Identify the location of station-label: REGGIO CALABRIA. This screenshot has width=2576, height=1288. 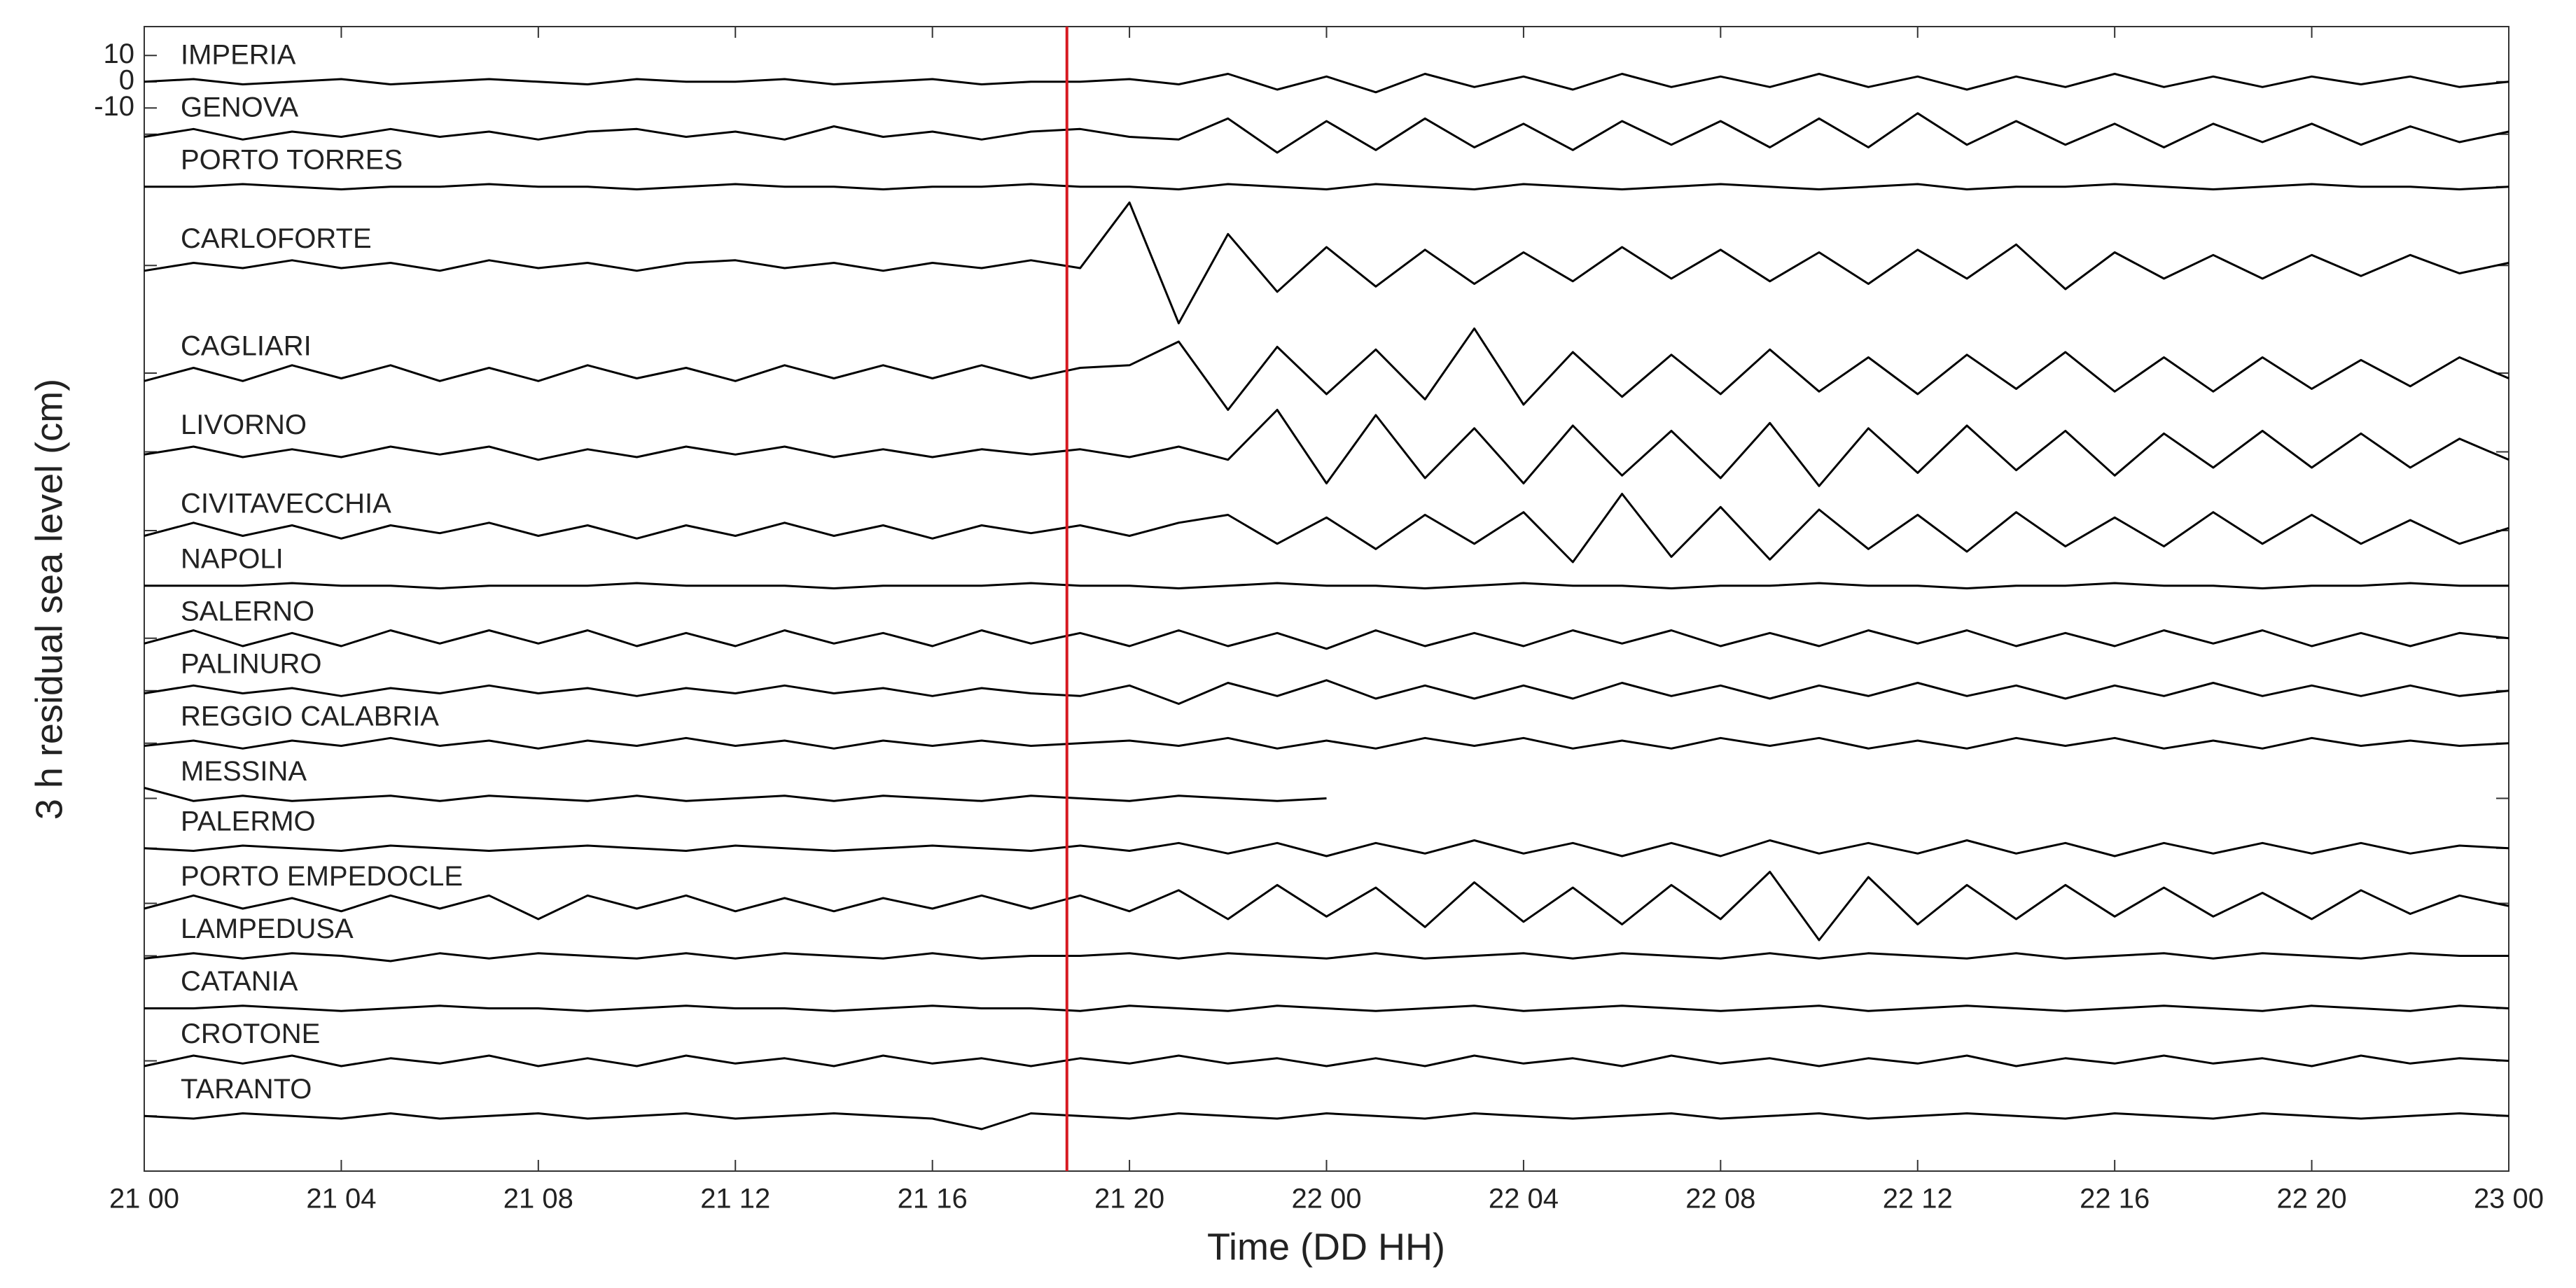
(310, 716).